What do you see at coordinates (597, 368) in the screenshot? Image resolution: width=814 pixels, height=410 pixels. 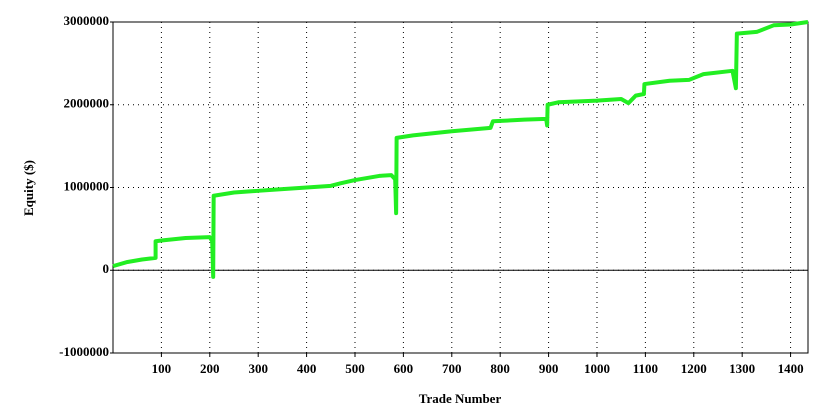 I see `x-tick-label: 1000` at bounding box center [597, 368].